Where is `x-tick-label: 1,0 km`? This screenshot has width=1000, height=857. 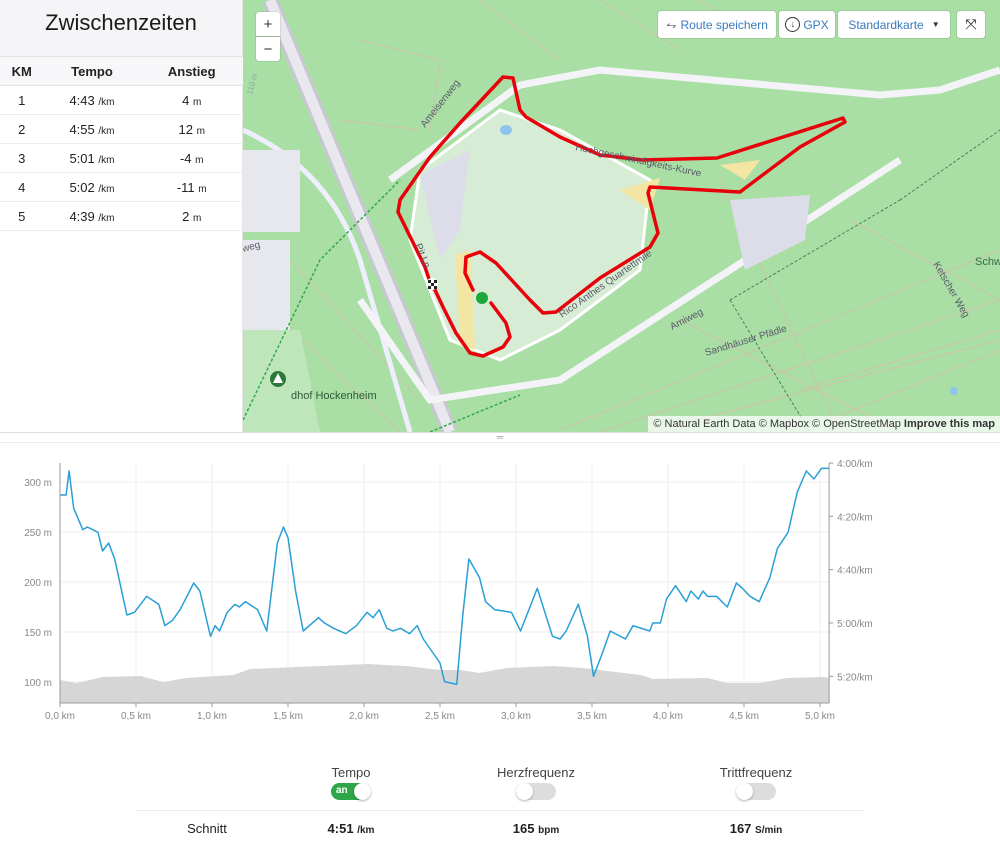
x-tick-label: 1,0 km is located at coordinates (212, 716).